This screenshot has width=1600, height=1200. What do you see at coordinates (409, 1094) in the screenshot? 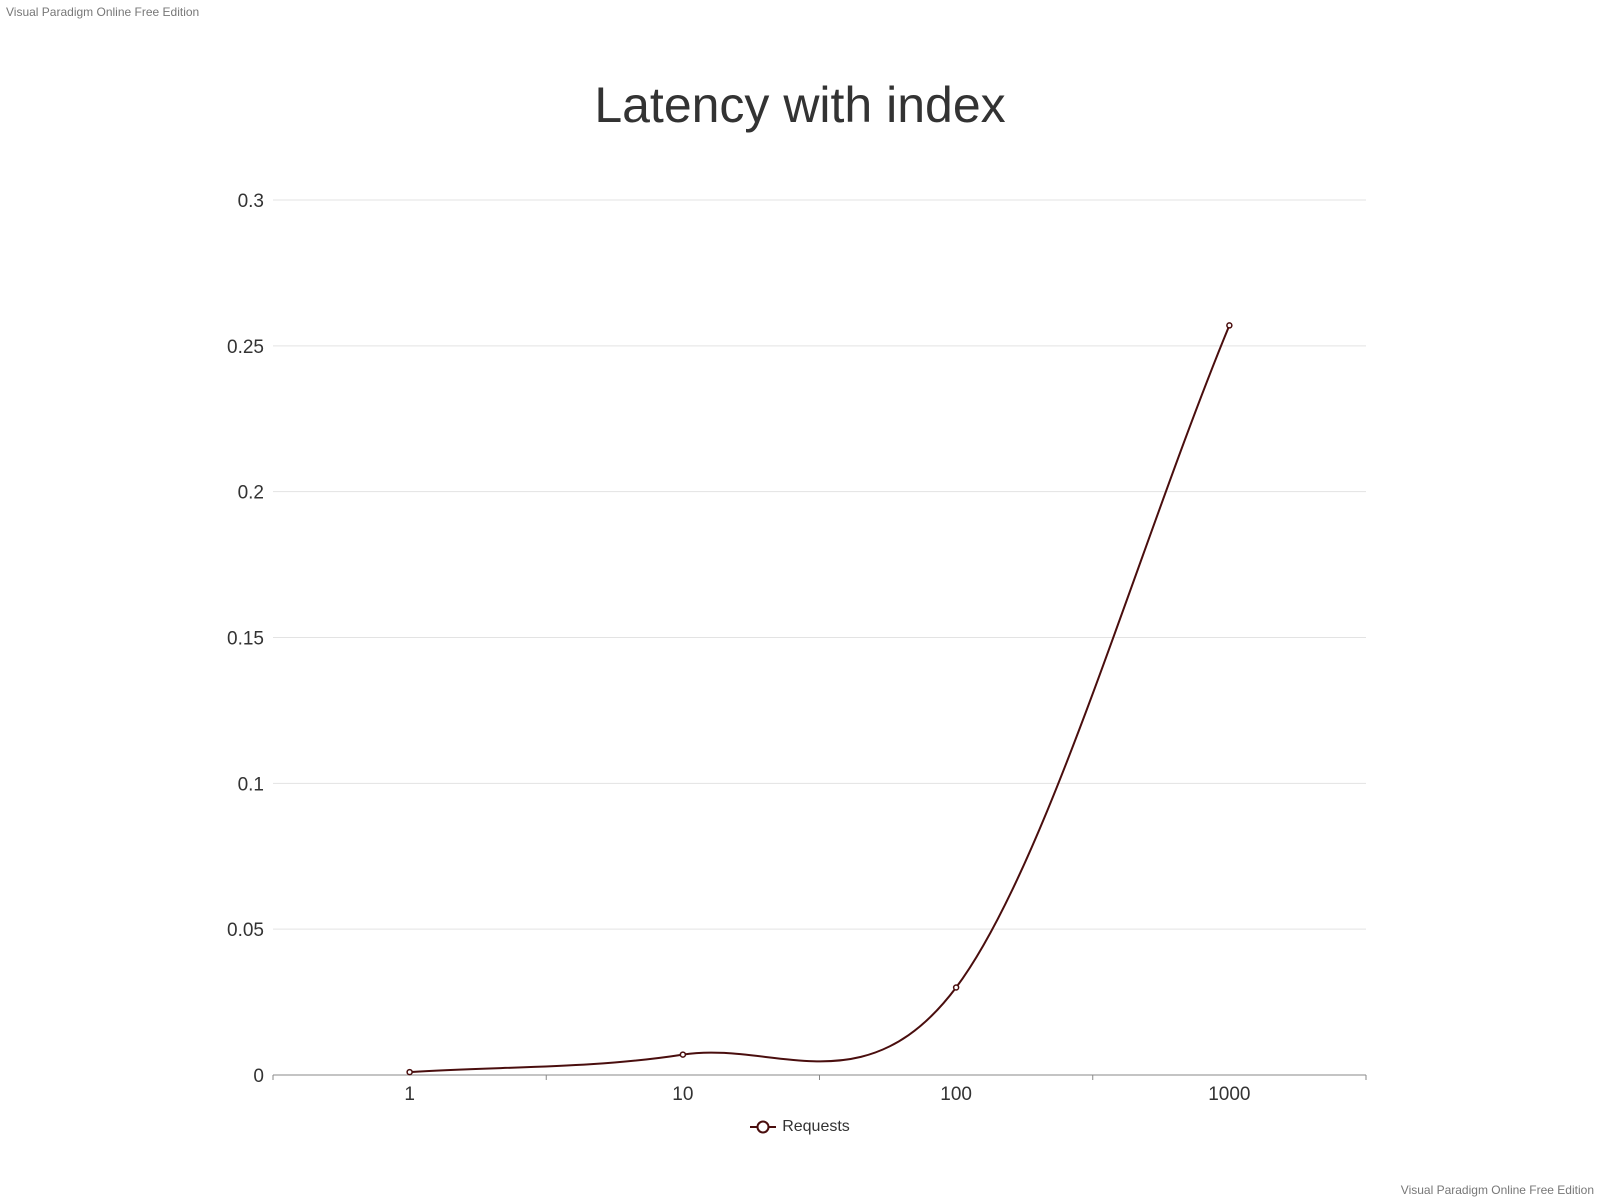
I see `x-tick-label: 1` at bounding box center [409, 1094].